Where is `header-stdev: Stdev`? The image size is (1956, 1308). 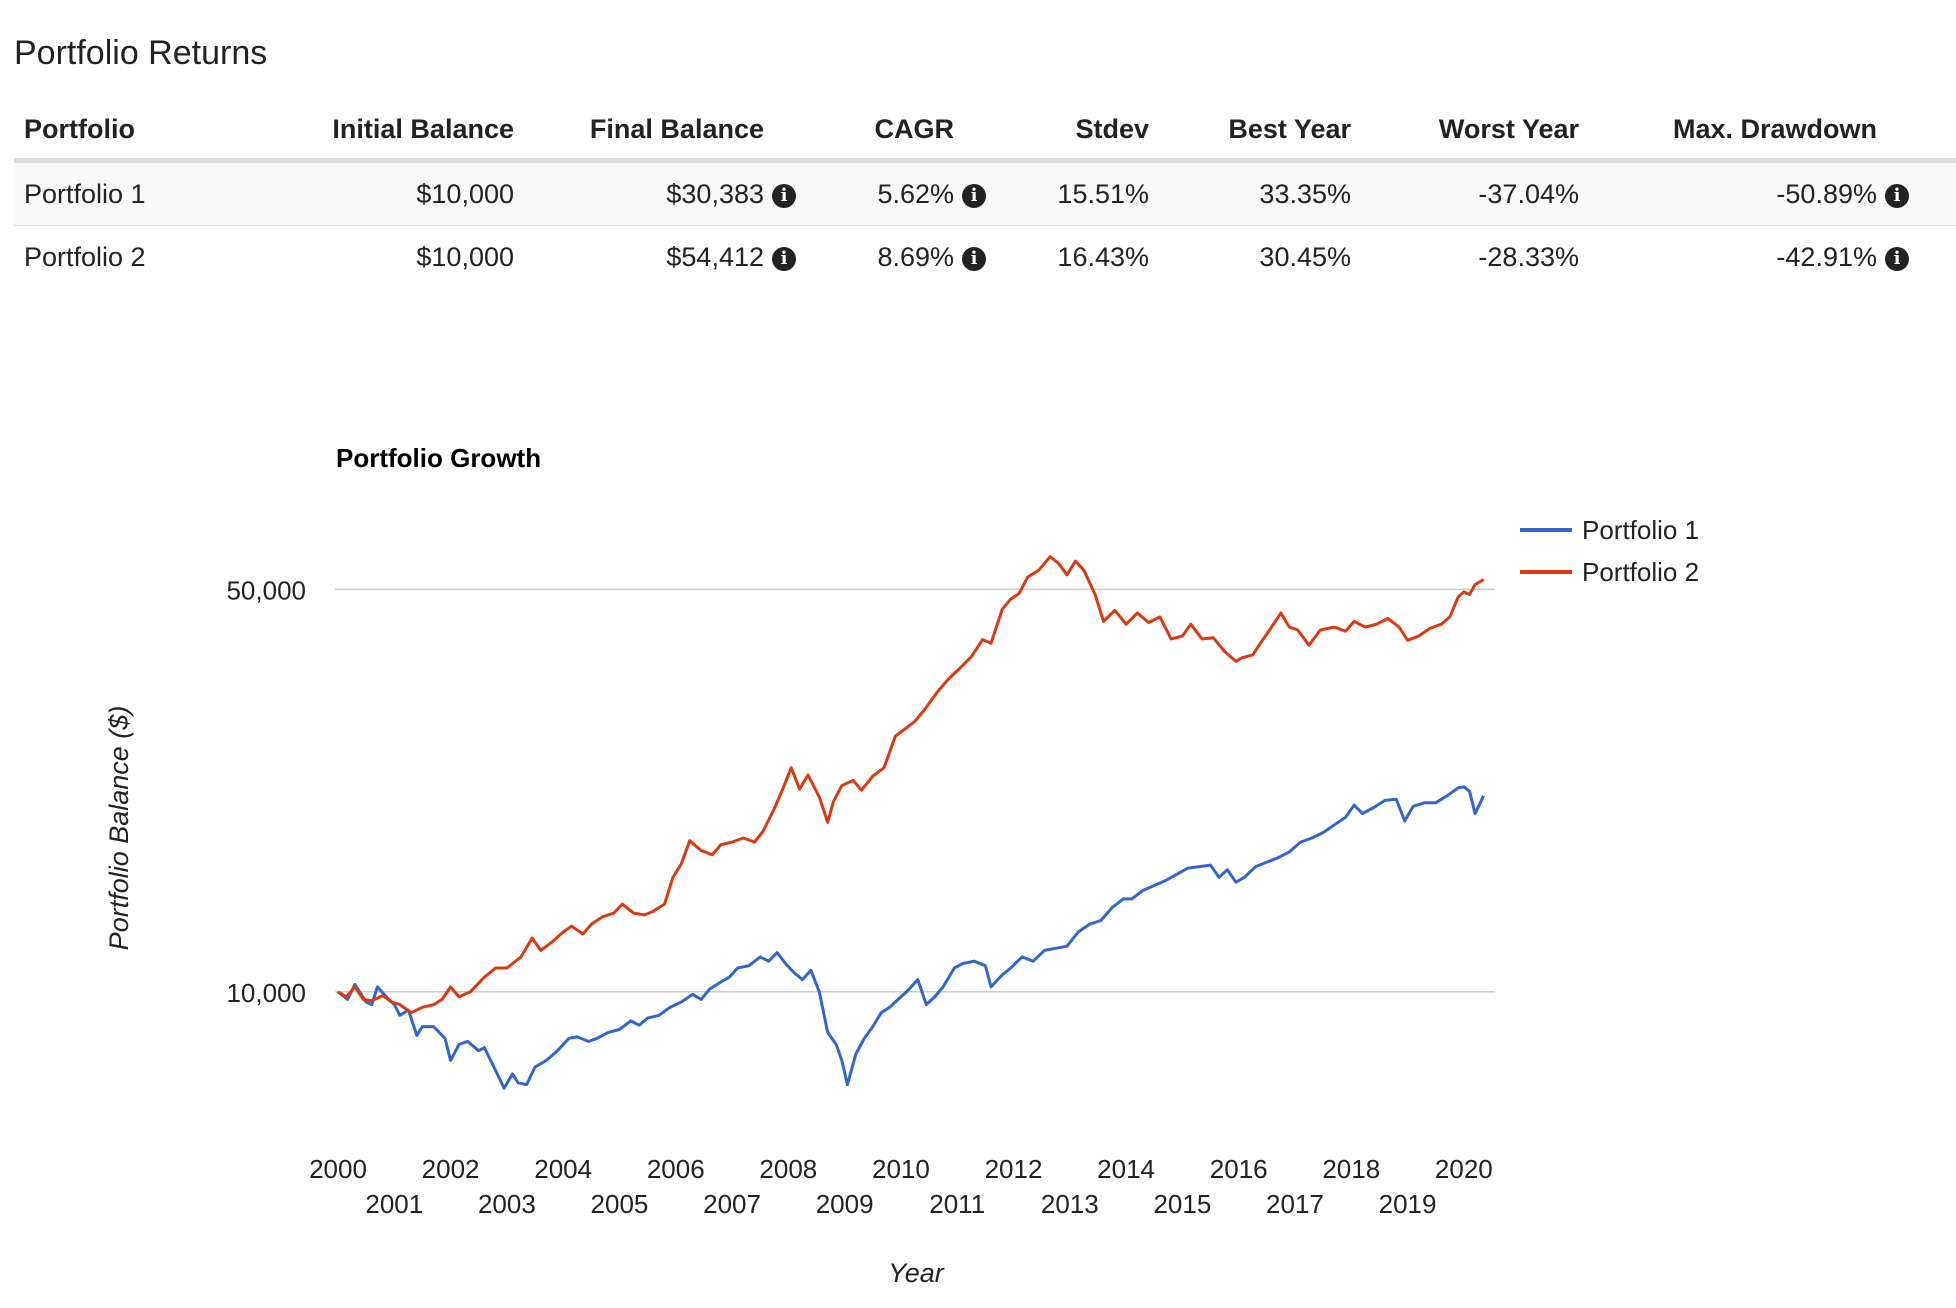 header-stdev: Stdev is located at coordinates (1076, 131).